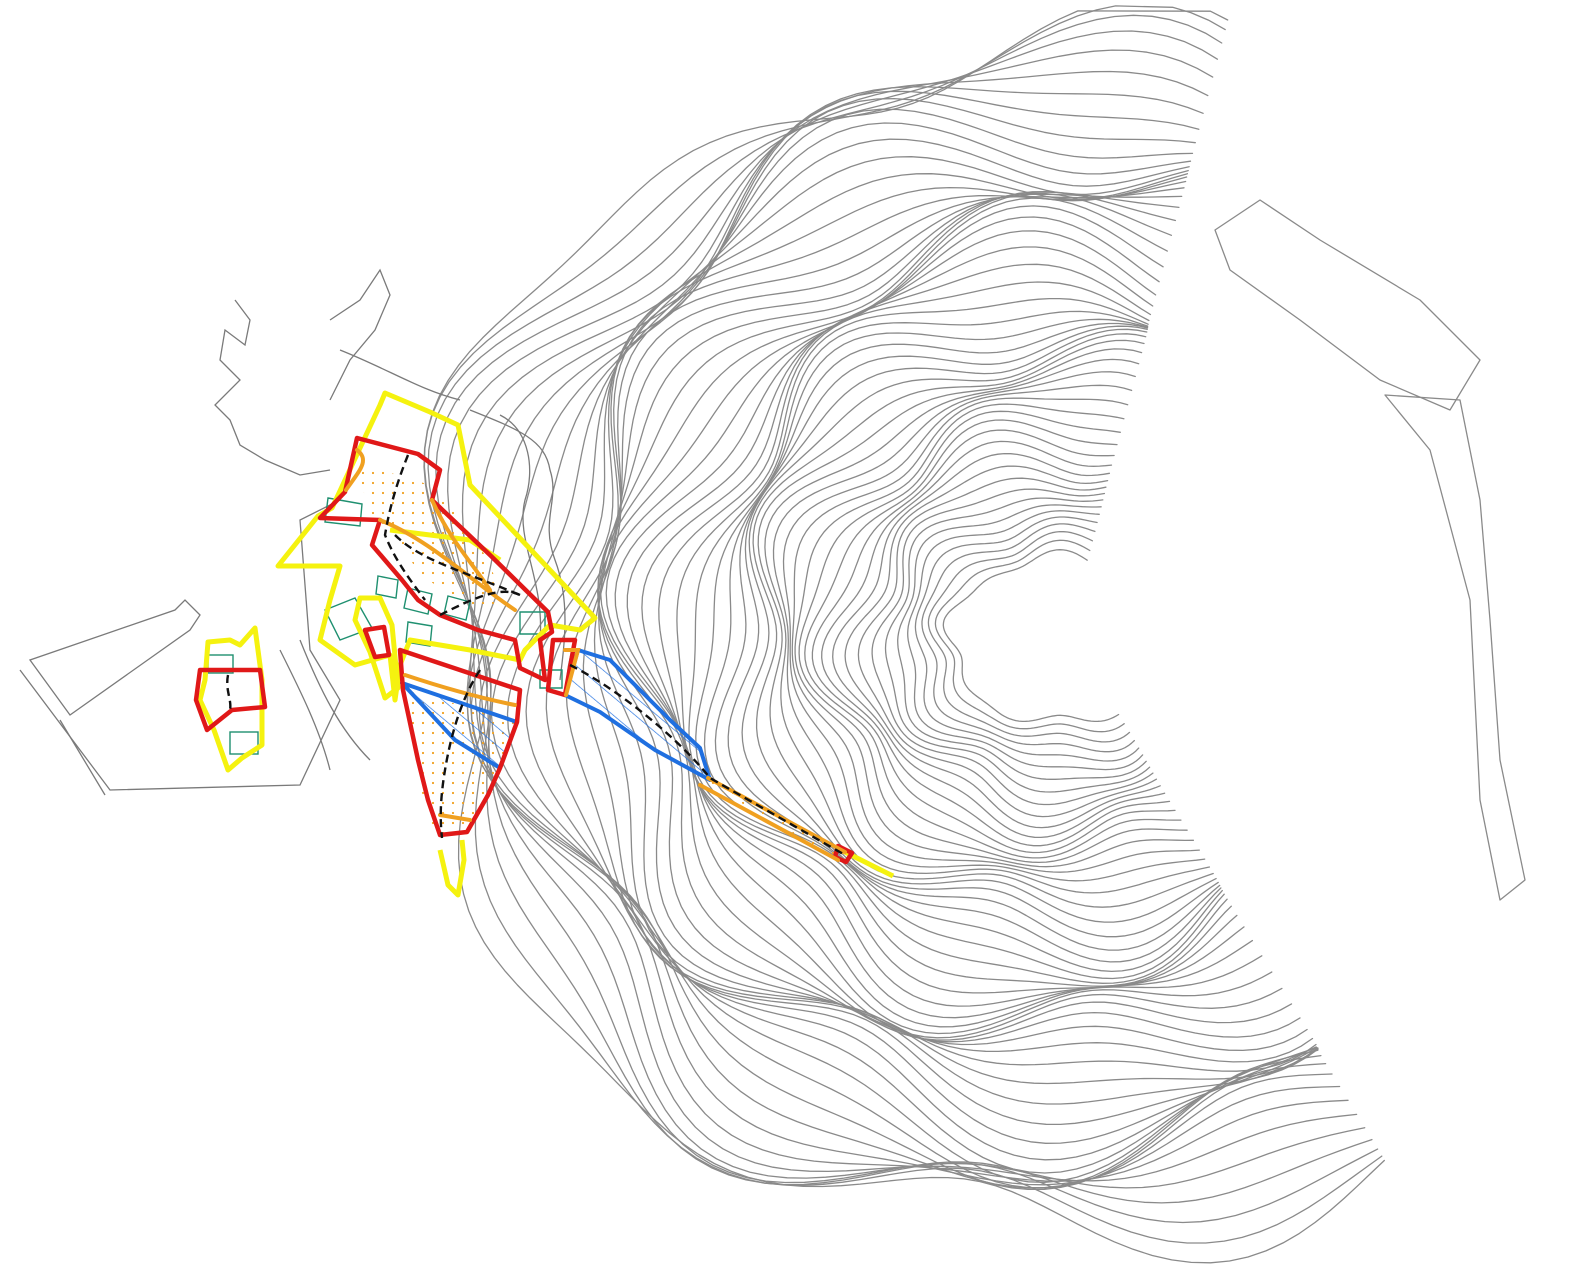  I want to click on base-plan-outlines, so click(292, 532).